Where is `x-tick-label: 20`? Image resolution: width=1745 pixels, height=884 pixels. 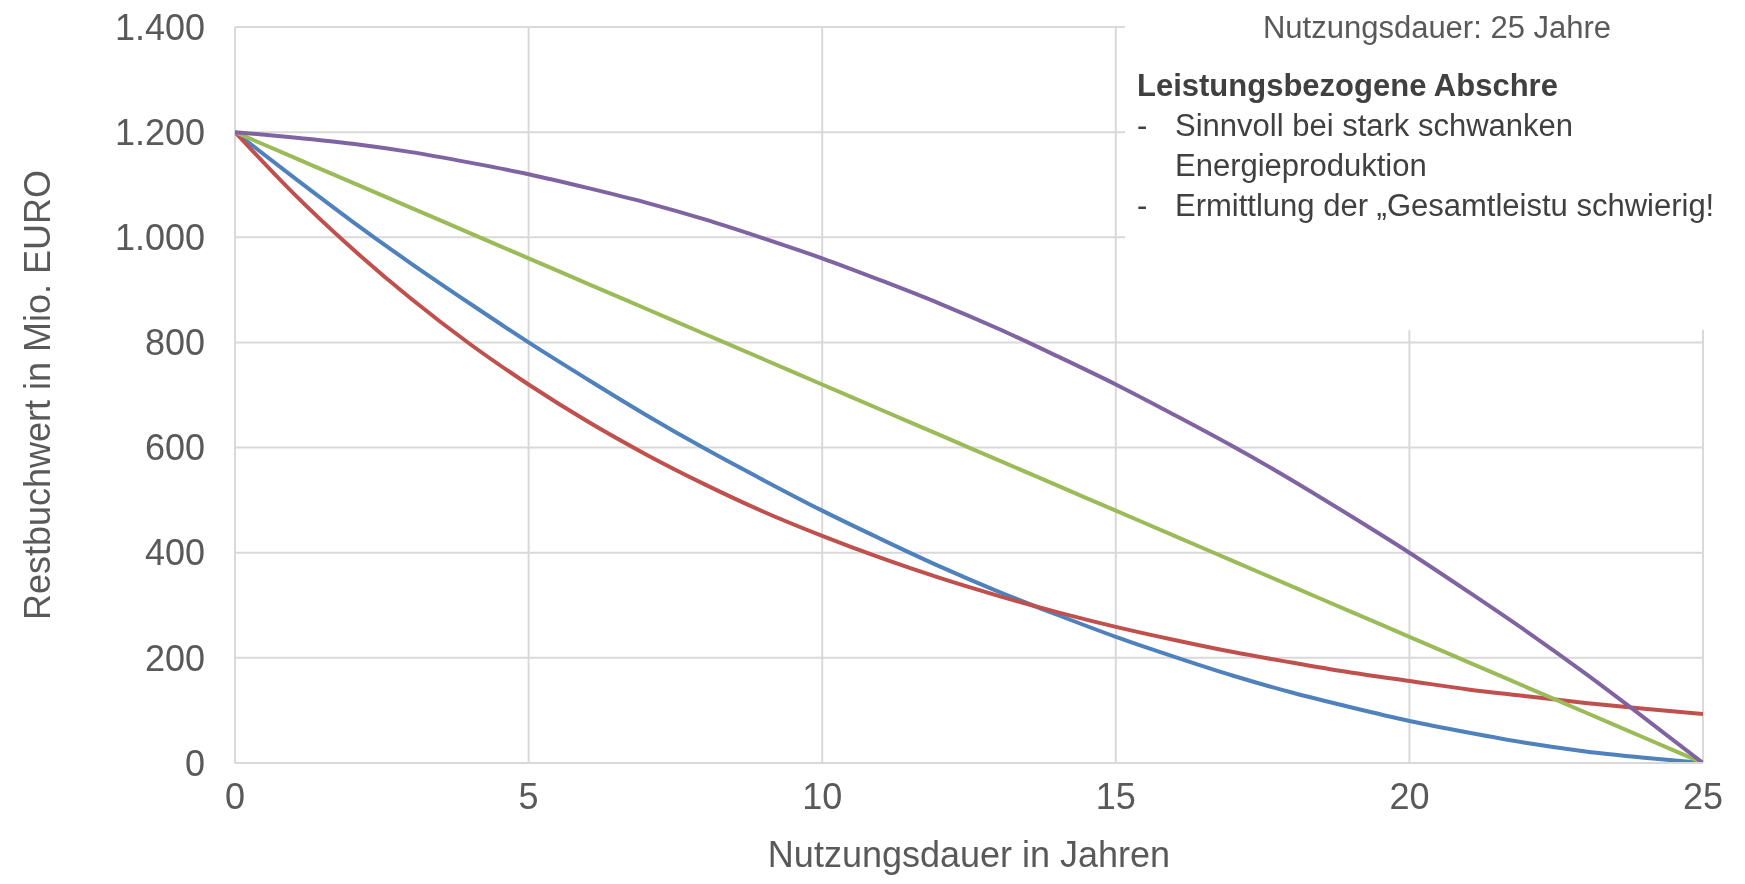
x-tick-label: 20 is located at coordinates (1409, 796).